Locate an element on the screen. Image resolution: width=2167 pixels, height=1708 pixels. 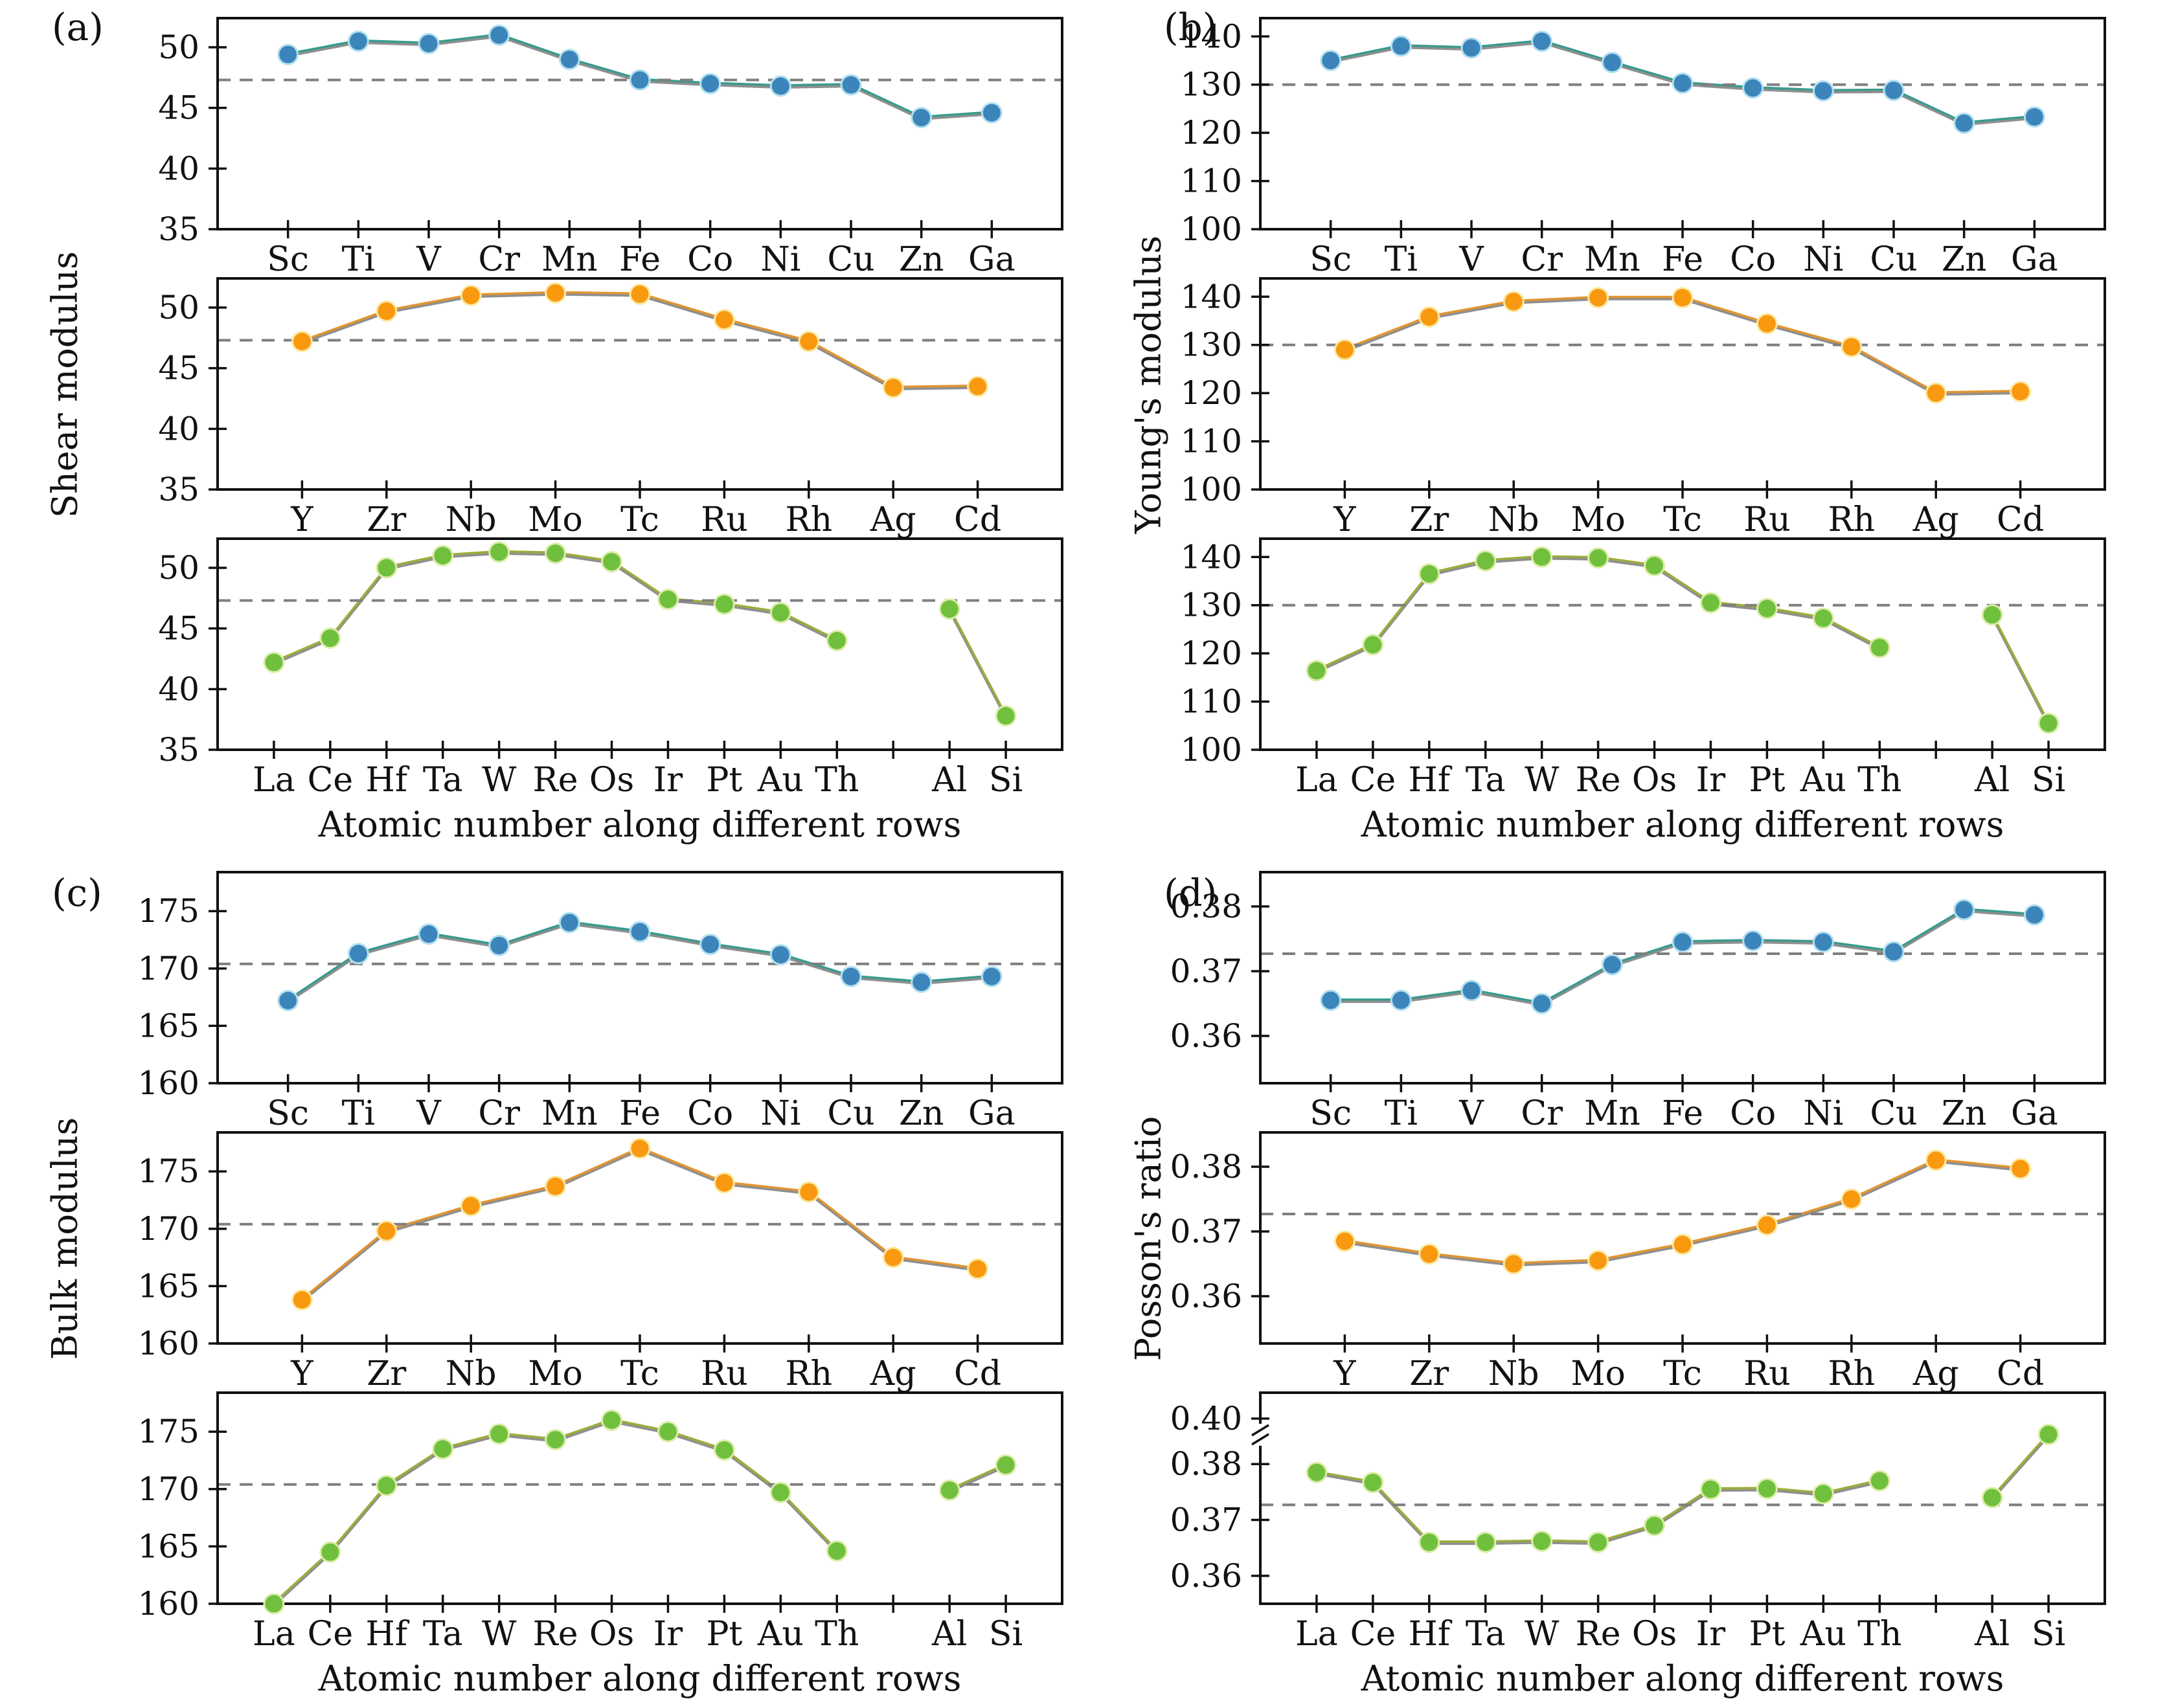
svg-text: Re is located at coordinates (555, 780).